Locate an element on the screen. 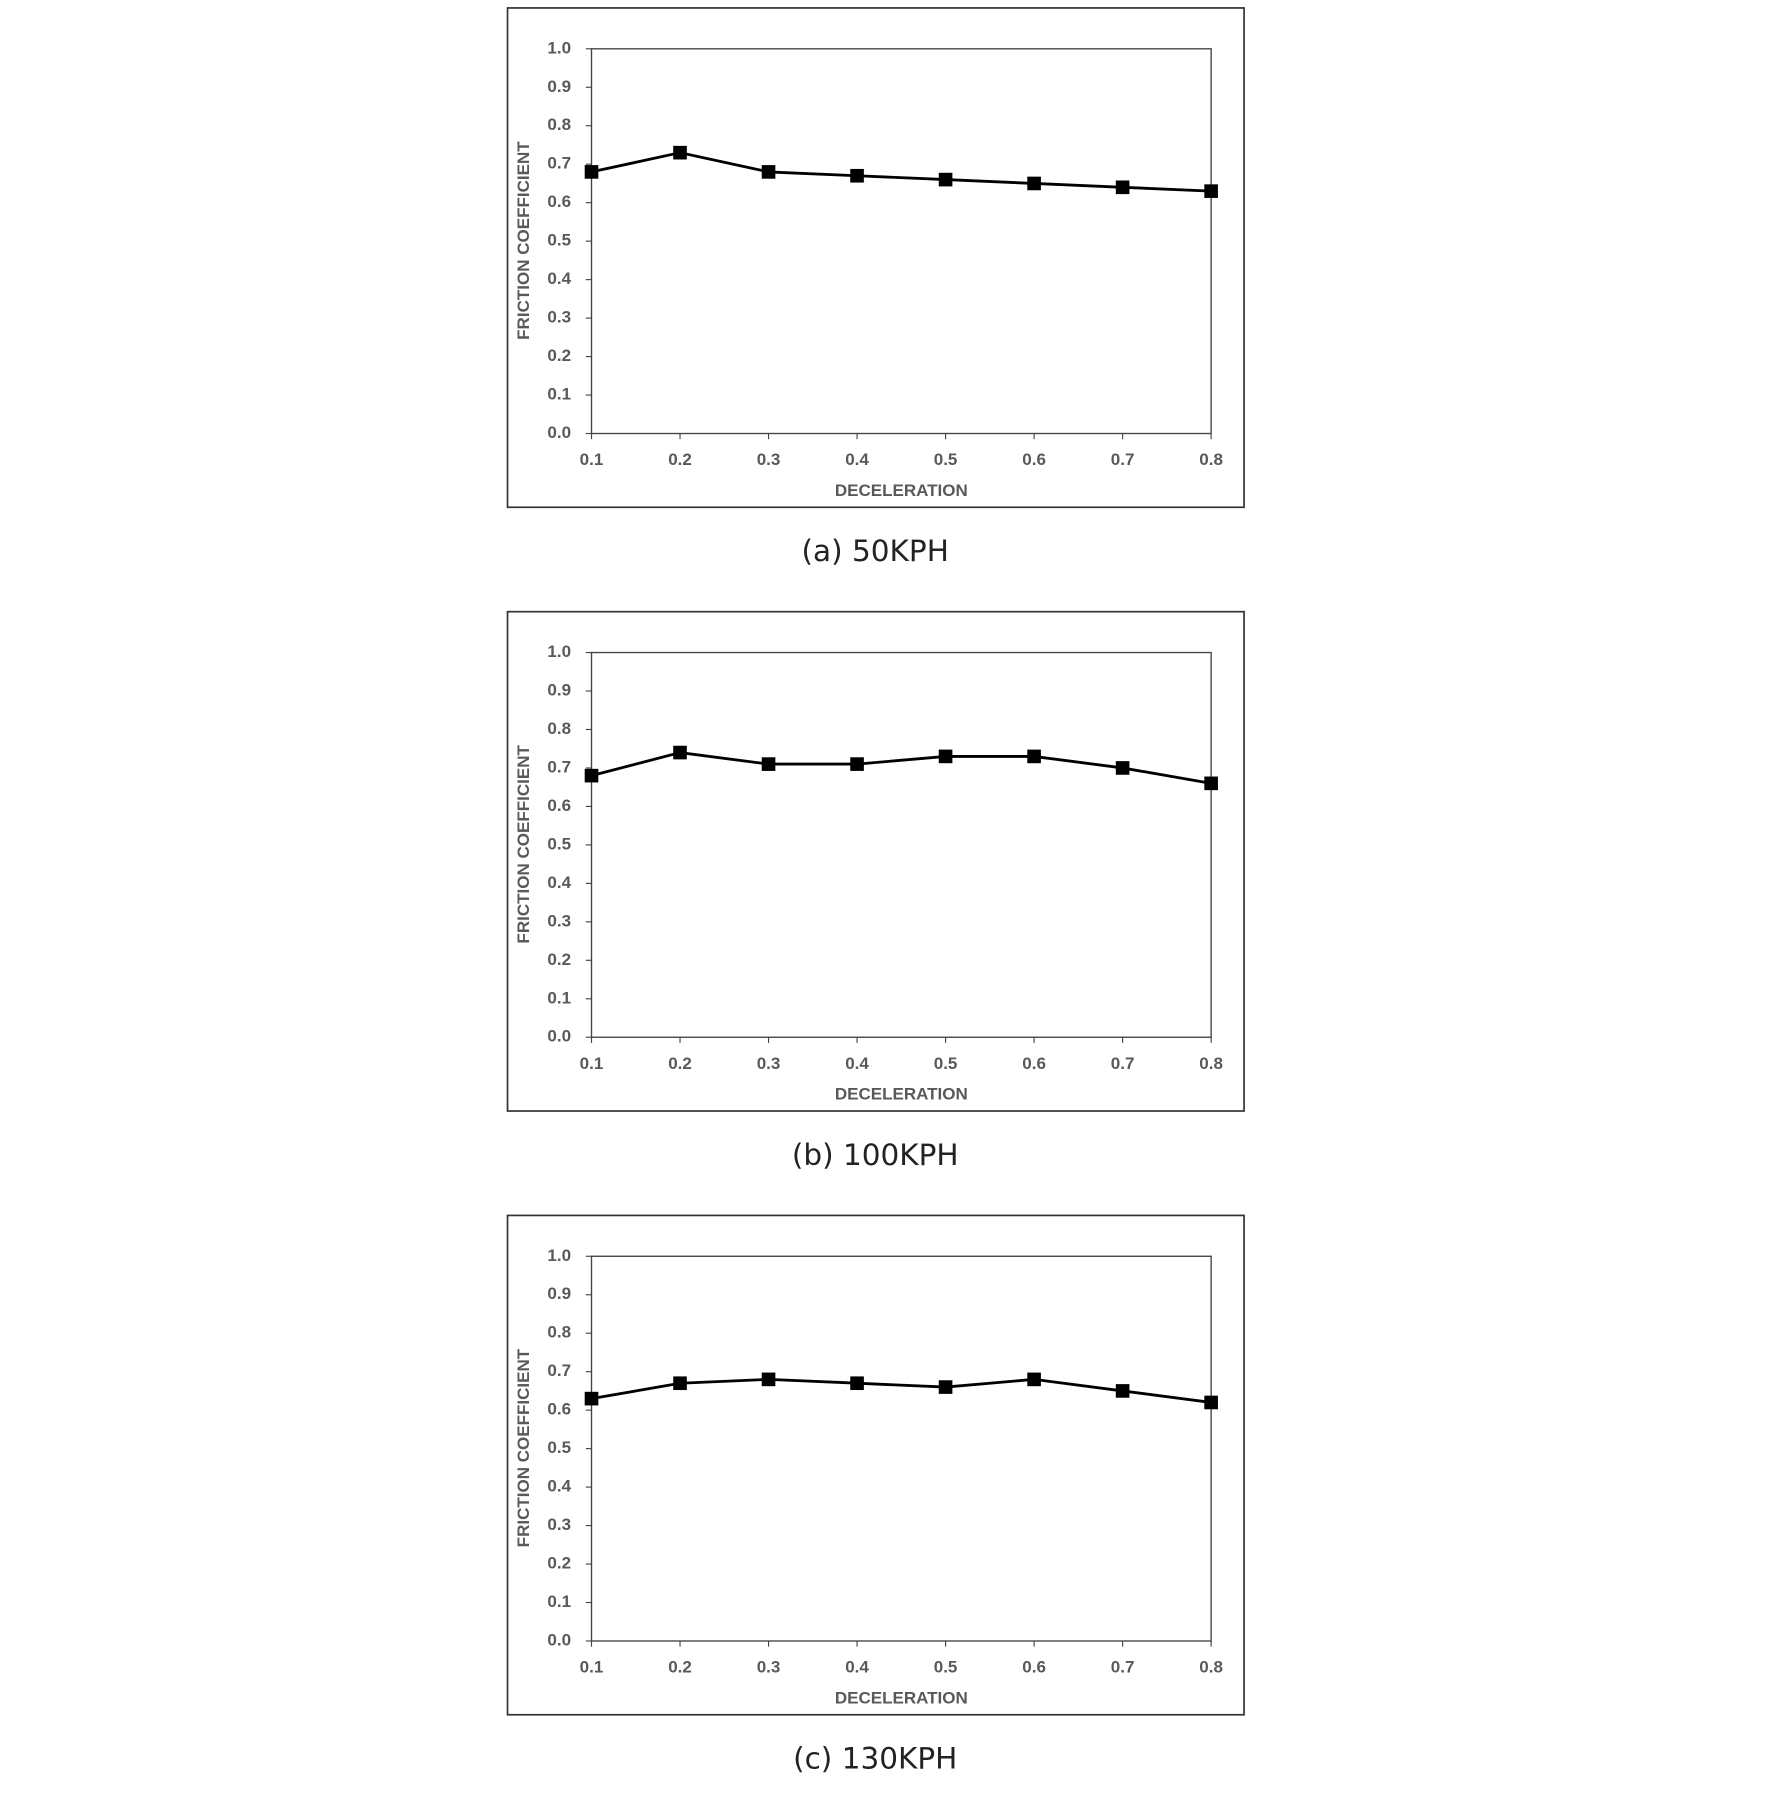 Image resolution: width=1772 pixels, height=1801 pixels. caption: (c) 130KPH is located at coordinates (875, 1759).